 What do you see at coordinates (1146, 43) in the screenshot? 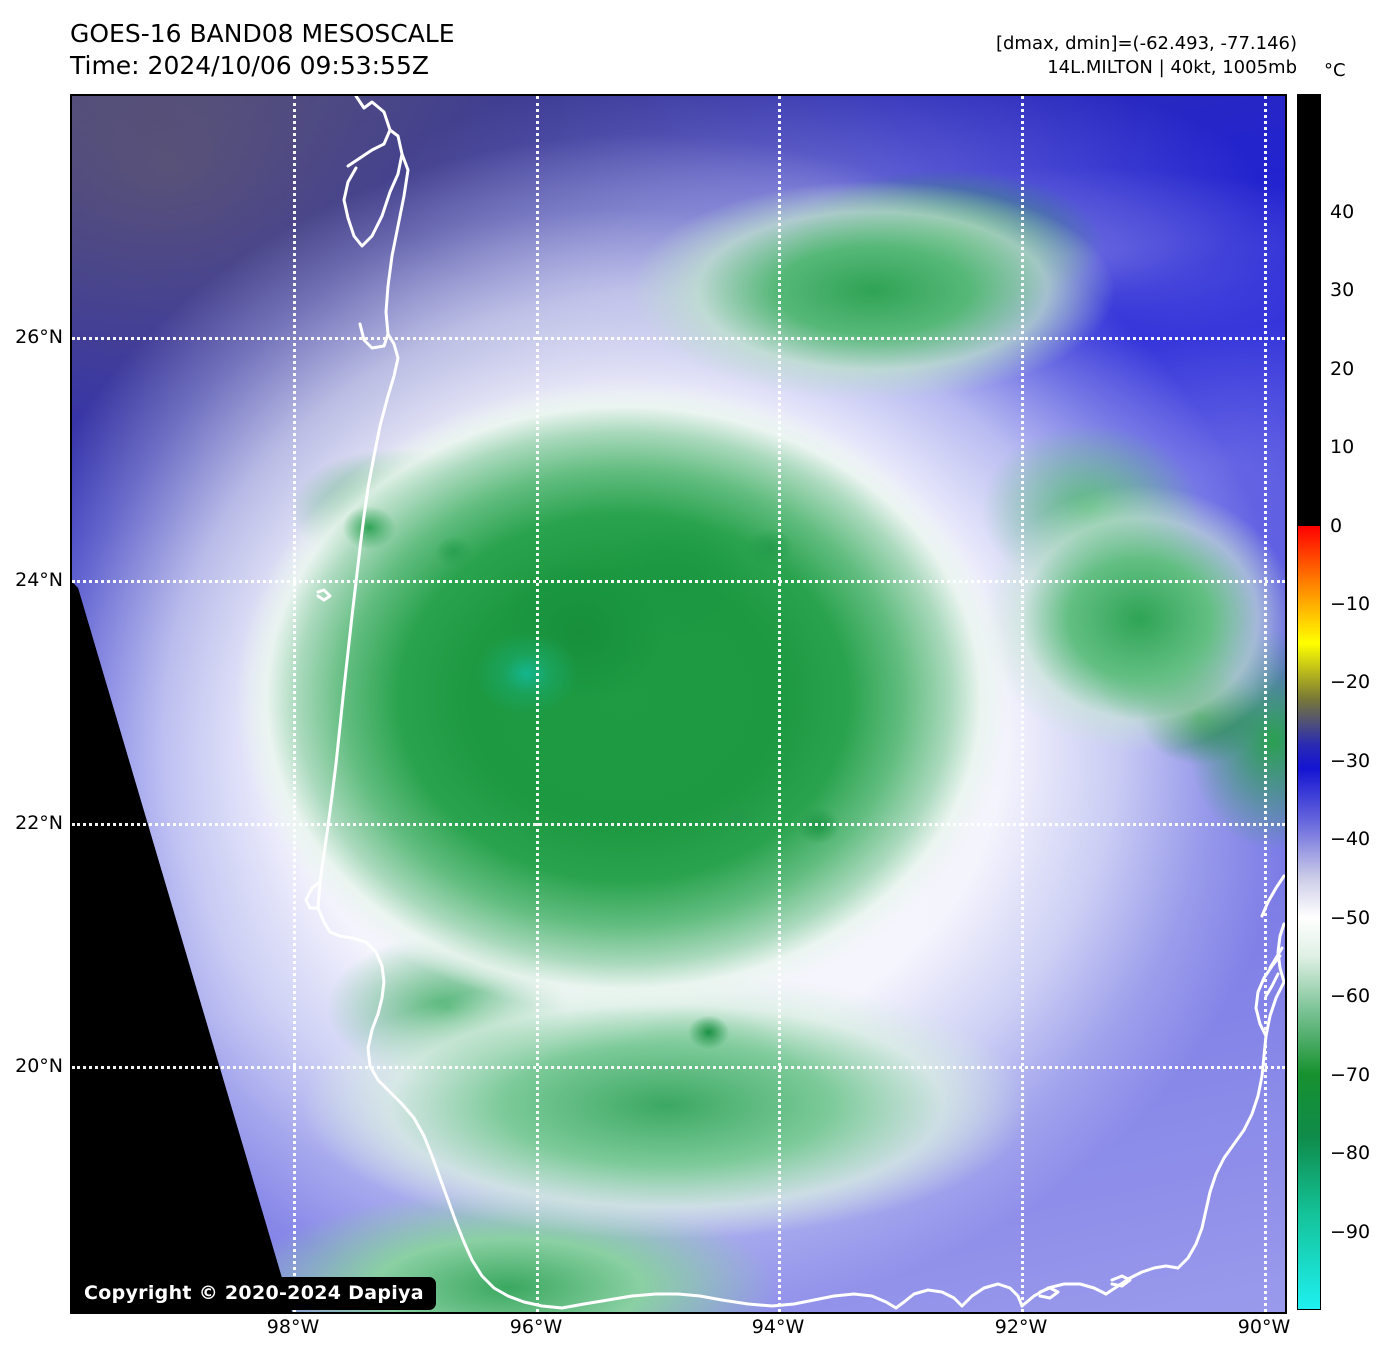
I see `dmax-dmin-label: [dmax, dmin]=(-62.493, -77.146)` at bounding box center [1146, 43].